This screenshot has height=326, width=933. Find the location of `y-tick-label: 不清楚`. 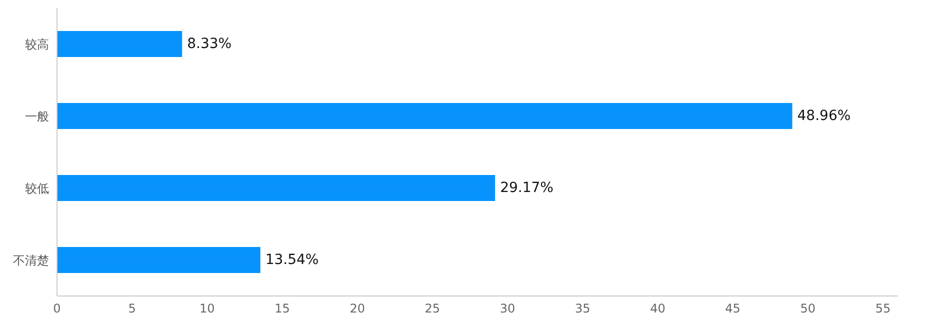

y-tick-label: 不清楚 is located at coordinates (31, 260).